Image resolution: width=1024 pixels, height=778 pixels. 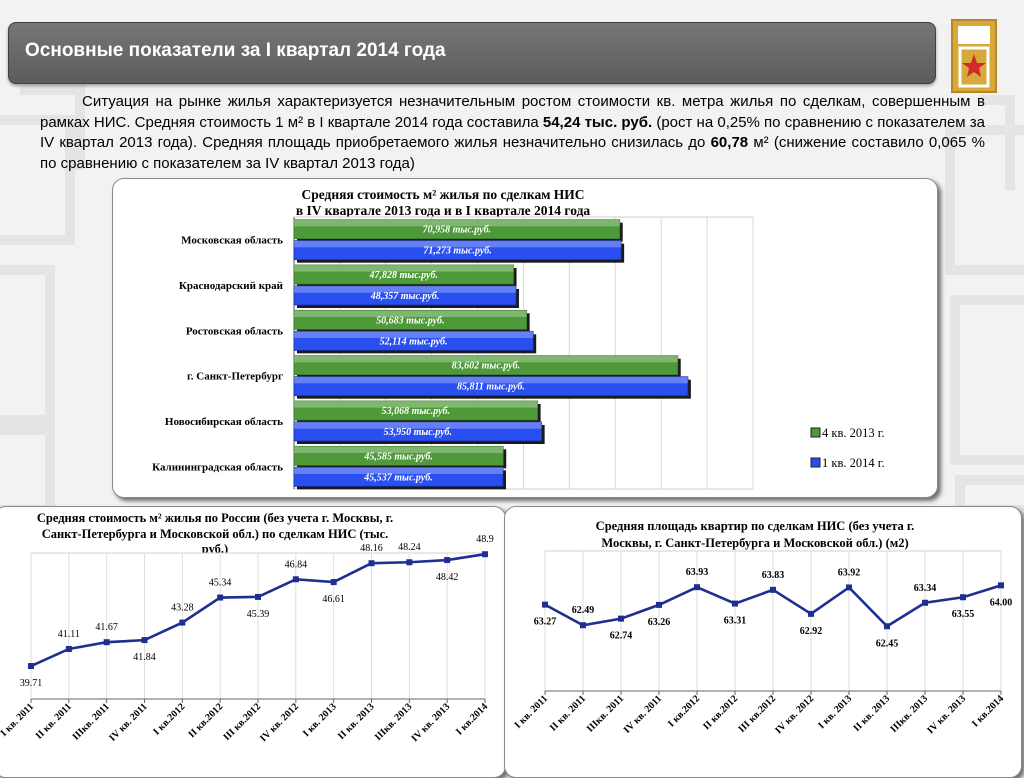 What do you see at coordinates (974, 56) in the screenshot?
I see `emblem-logo` at bounding box center [974, 56].